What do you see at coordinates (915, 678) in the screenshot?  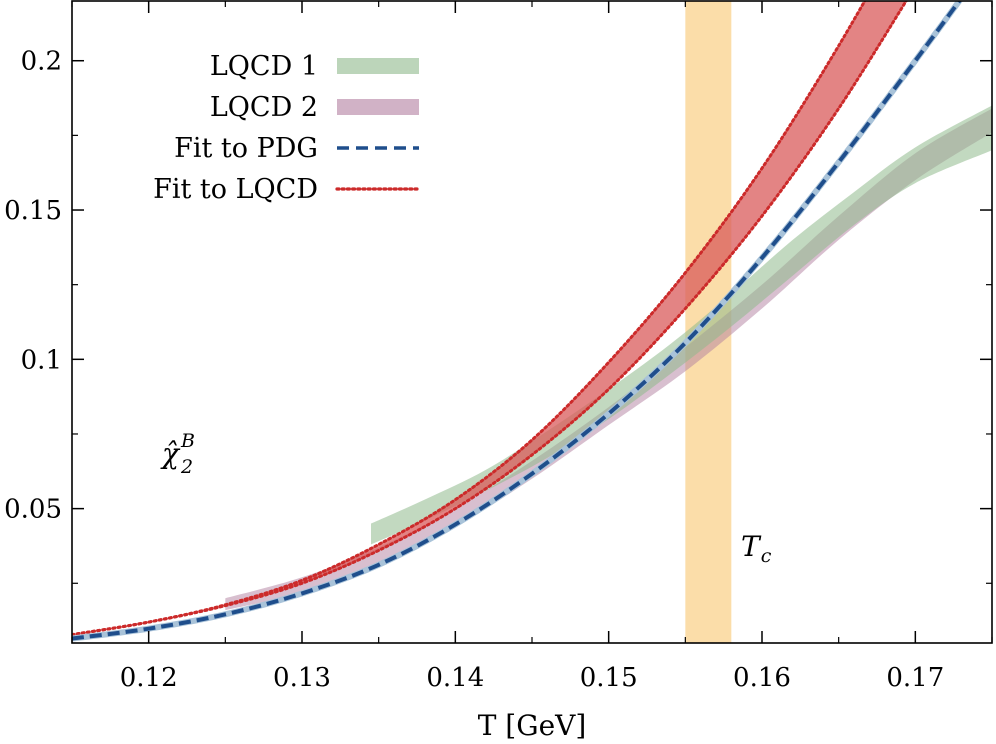 I see `x-tick-label: 0.17` at bounding box center [915, 678].